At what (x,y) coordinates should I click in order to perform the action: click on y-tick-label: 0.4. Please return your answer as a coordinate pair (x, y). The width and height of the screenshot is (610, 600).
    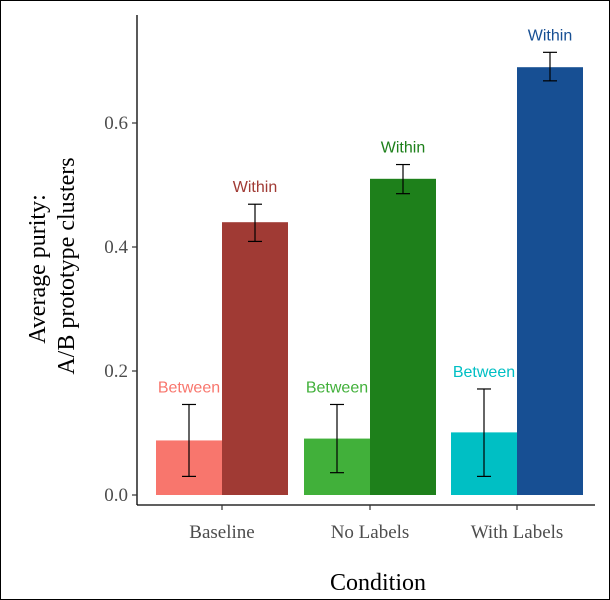
    Looking at the image, I should click on (116, 247).